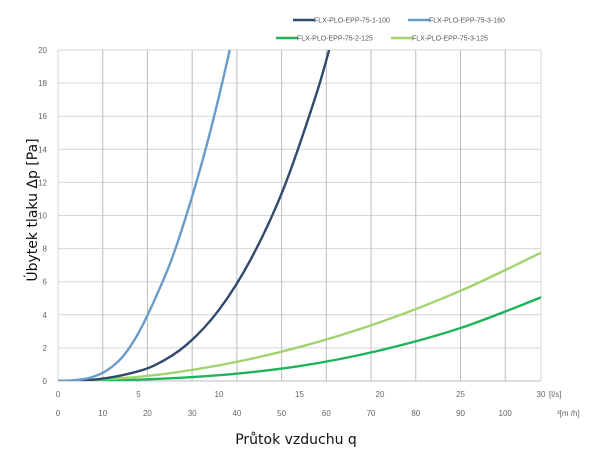 Image resolution: width=595 pixels, height=449 pixels. Describe the element at coordinates (335, 39) in the screenshot. I see `legend-label: FLX-PLO-EPP-75-2-125` at that location.